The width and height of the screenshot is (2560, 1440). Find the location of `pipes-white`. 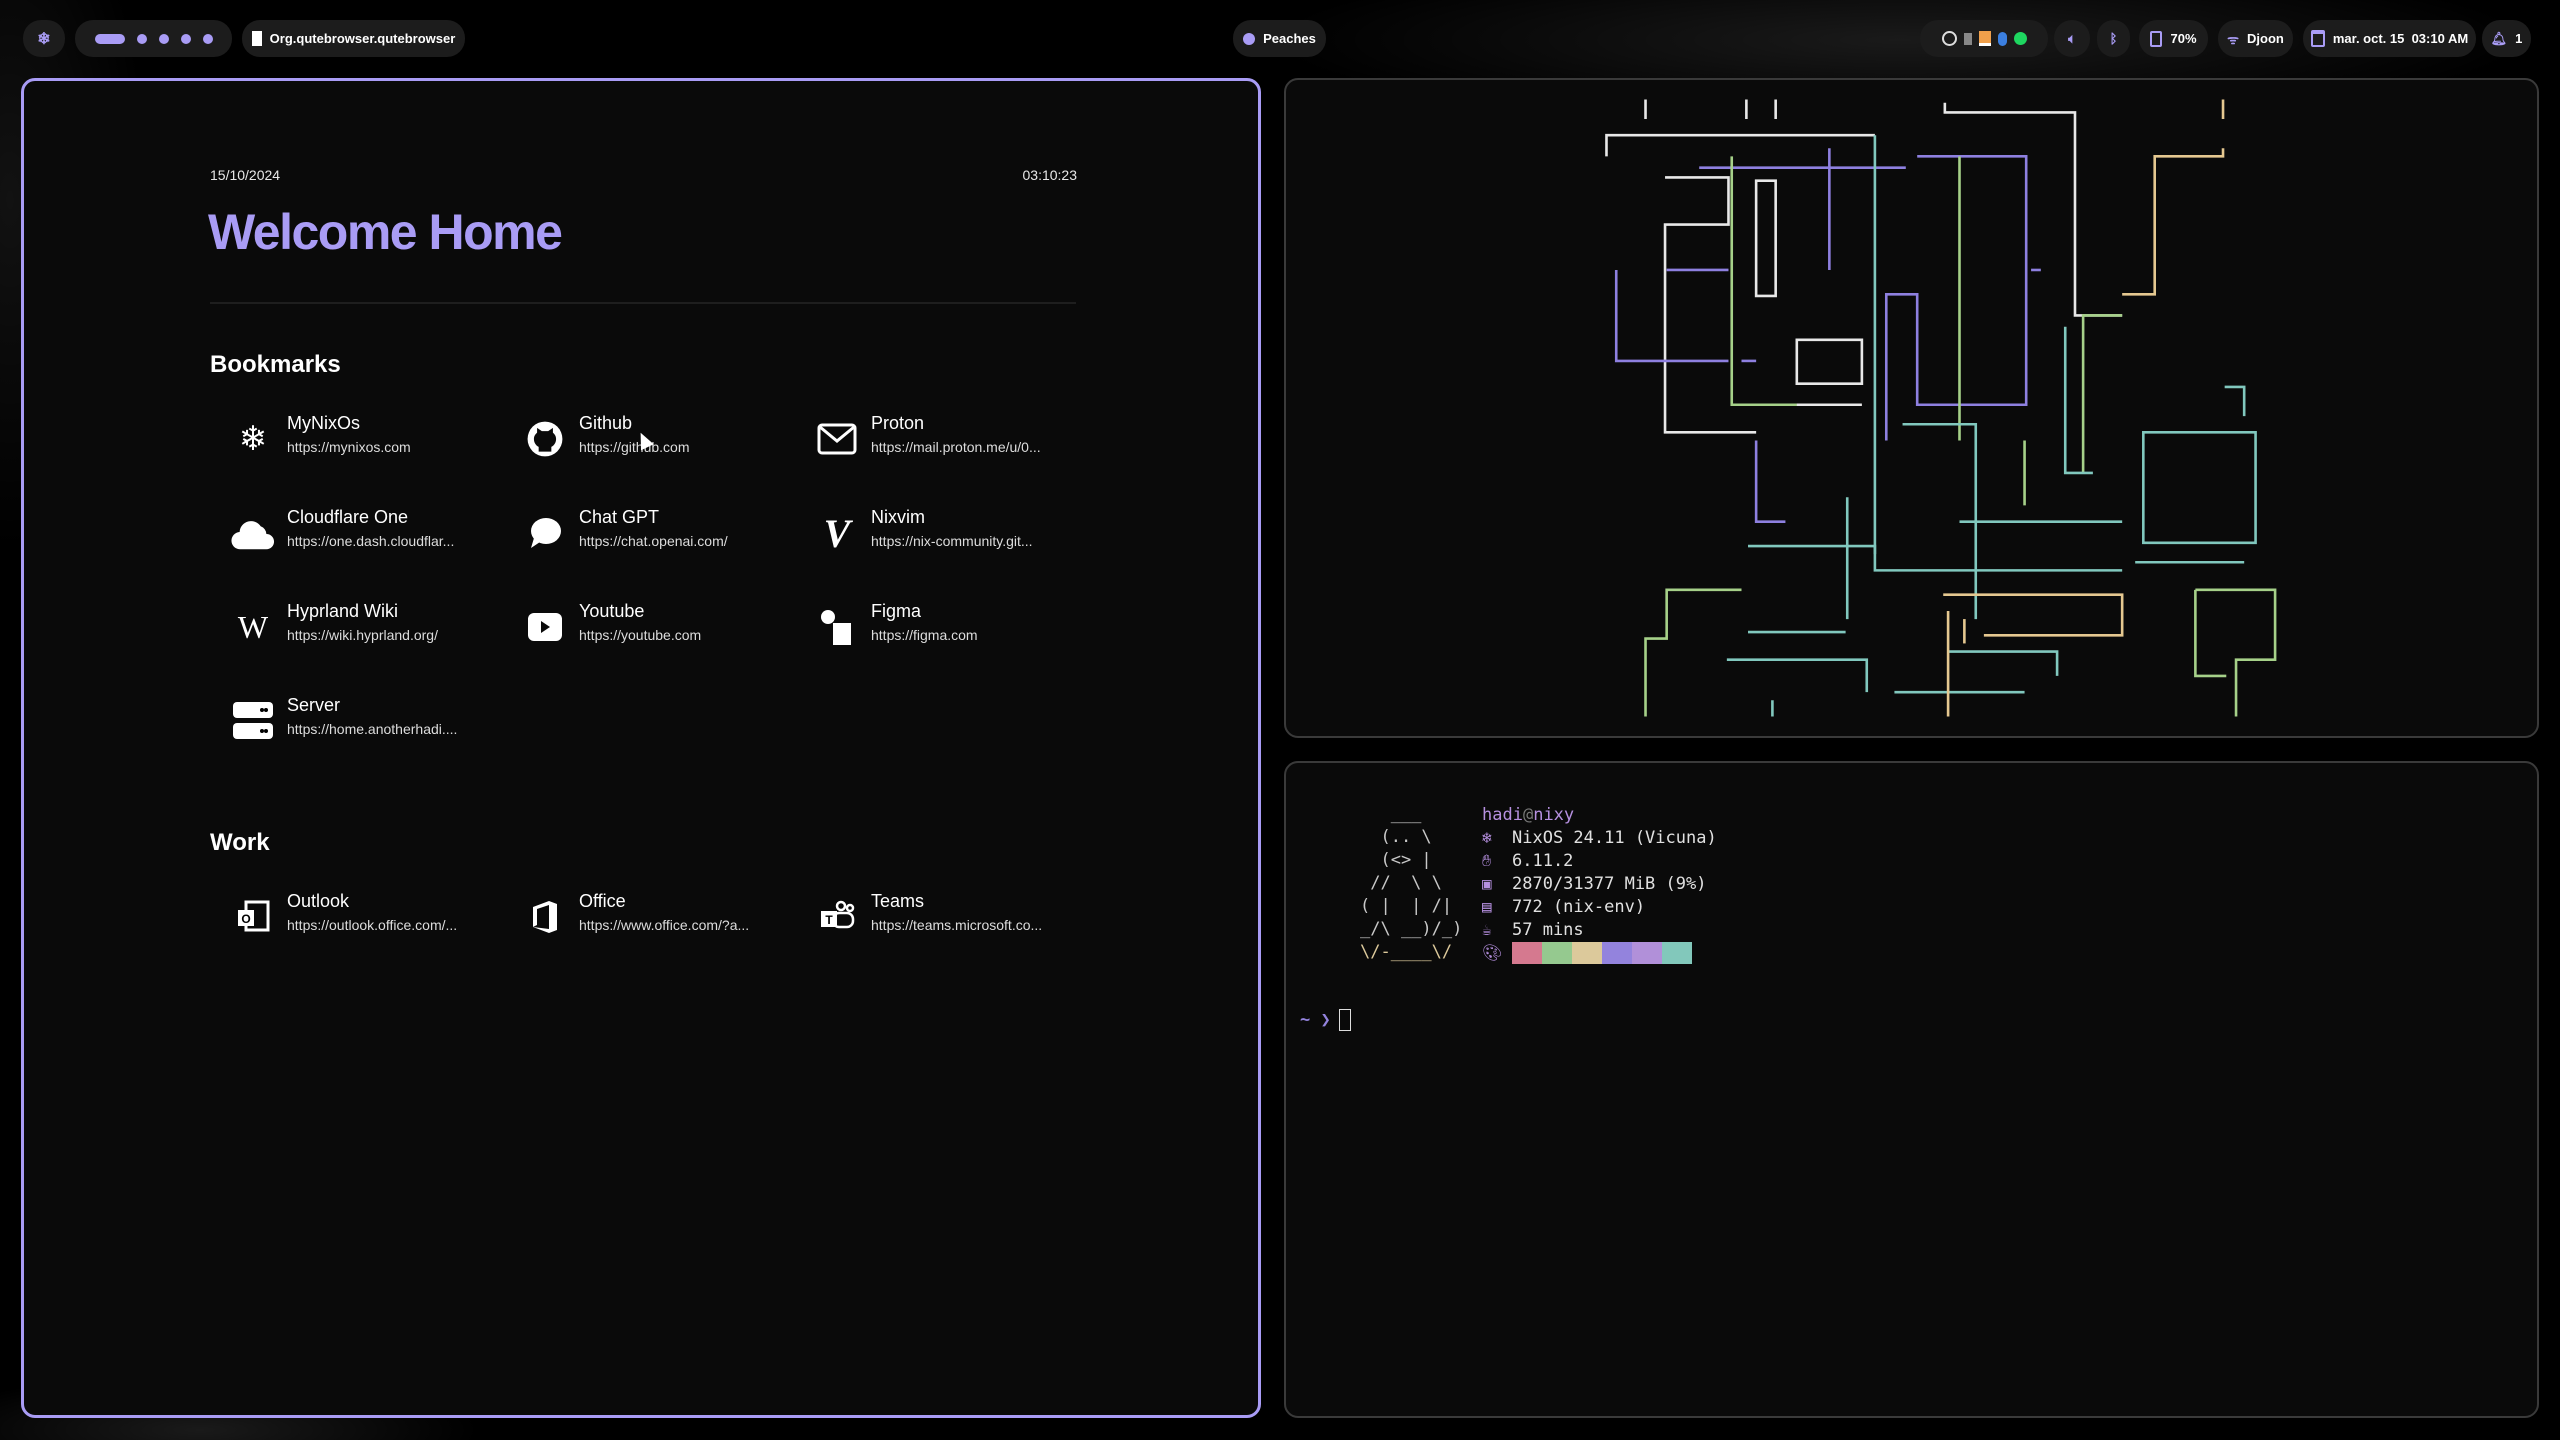

pipes-white is located at coordinates (1864, 266).